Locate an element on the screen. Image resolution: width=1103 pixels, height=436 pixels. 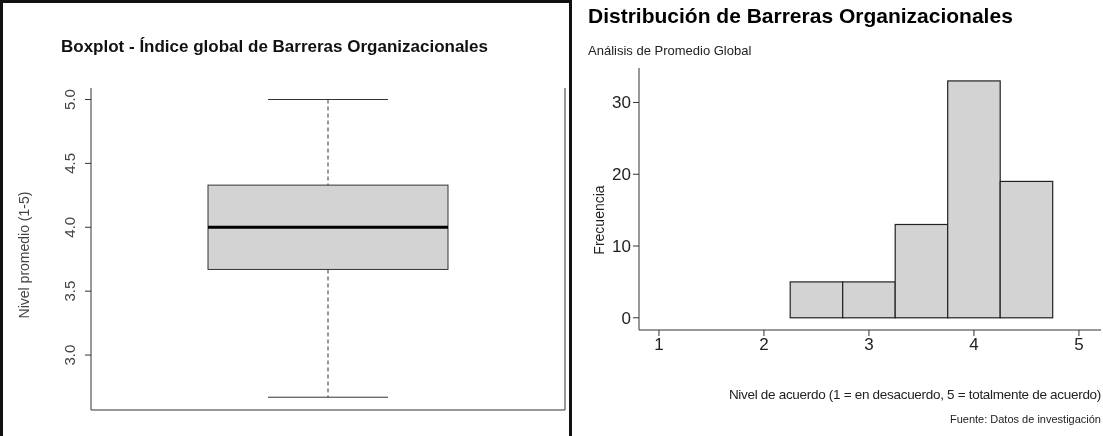
x-tick-label: 3 is located at coordinates (869, 345).